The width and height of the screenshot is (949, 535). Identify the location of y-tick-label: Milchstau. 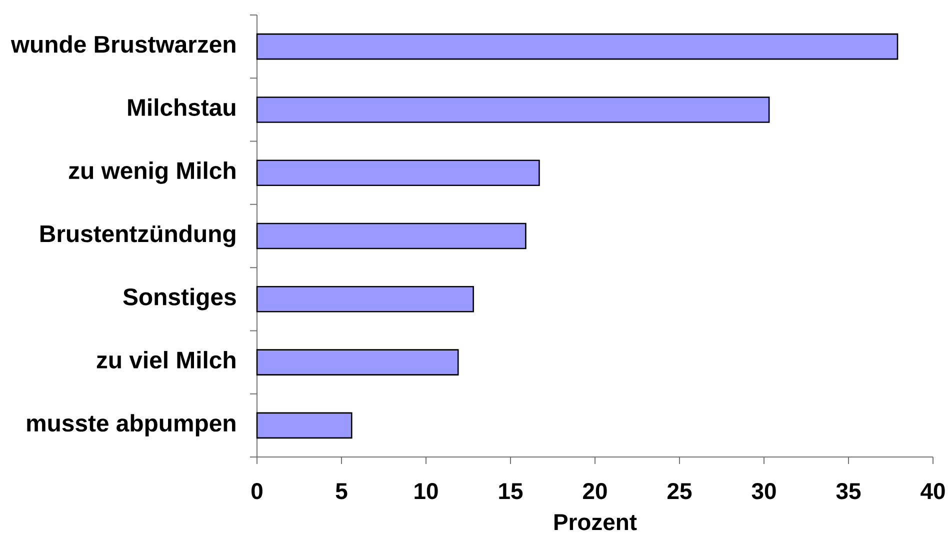
(182, 107).